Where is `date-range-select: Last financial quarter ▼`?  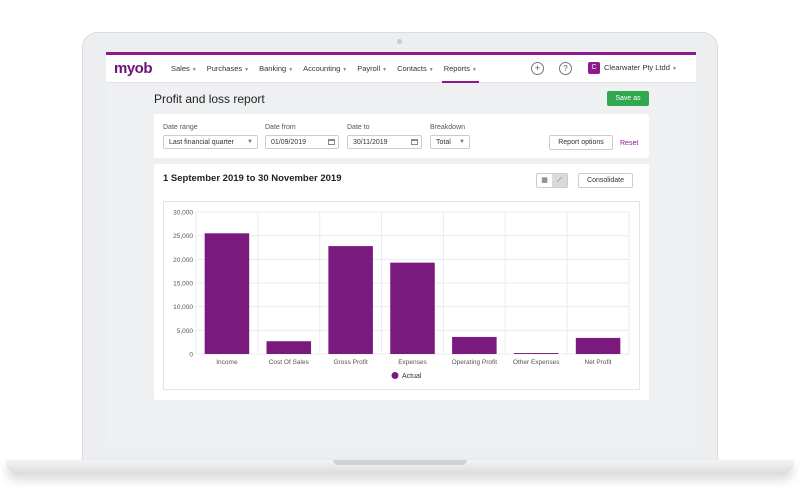 date-range-select: Last financial quarter ▼ is located at coordinates (210, 142).